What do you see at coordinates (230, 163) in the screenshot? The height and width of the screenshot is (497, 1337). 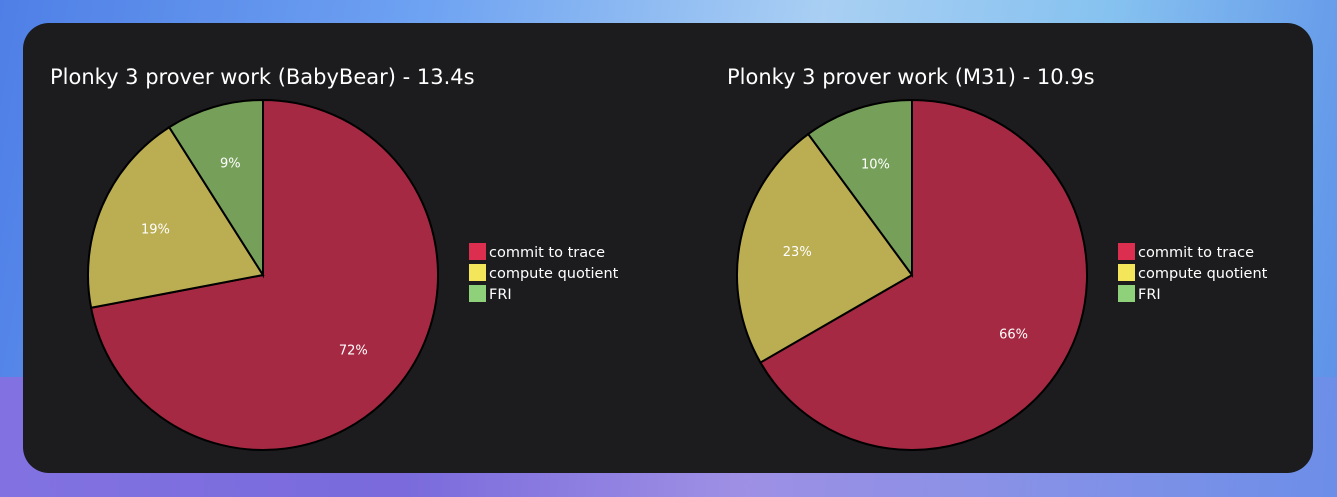 I see `slice-label-fri: 9%` at bounding box center [230, 163].